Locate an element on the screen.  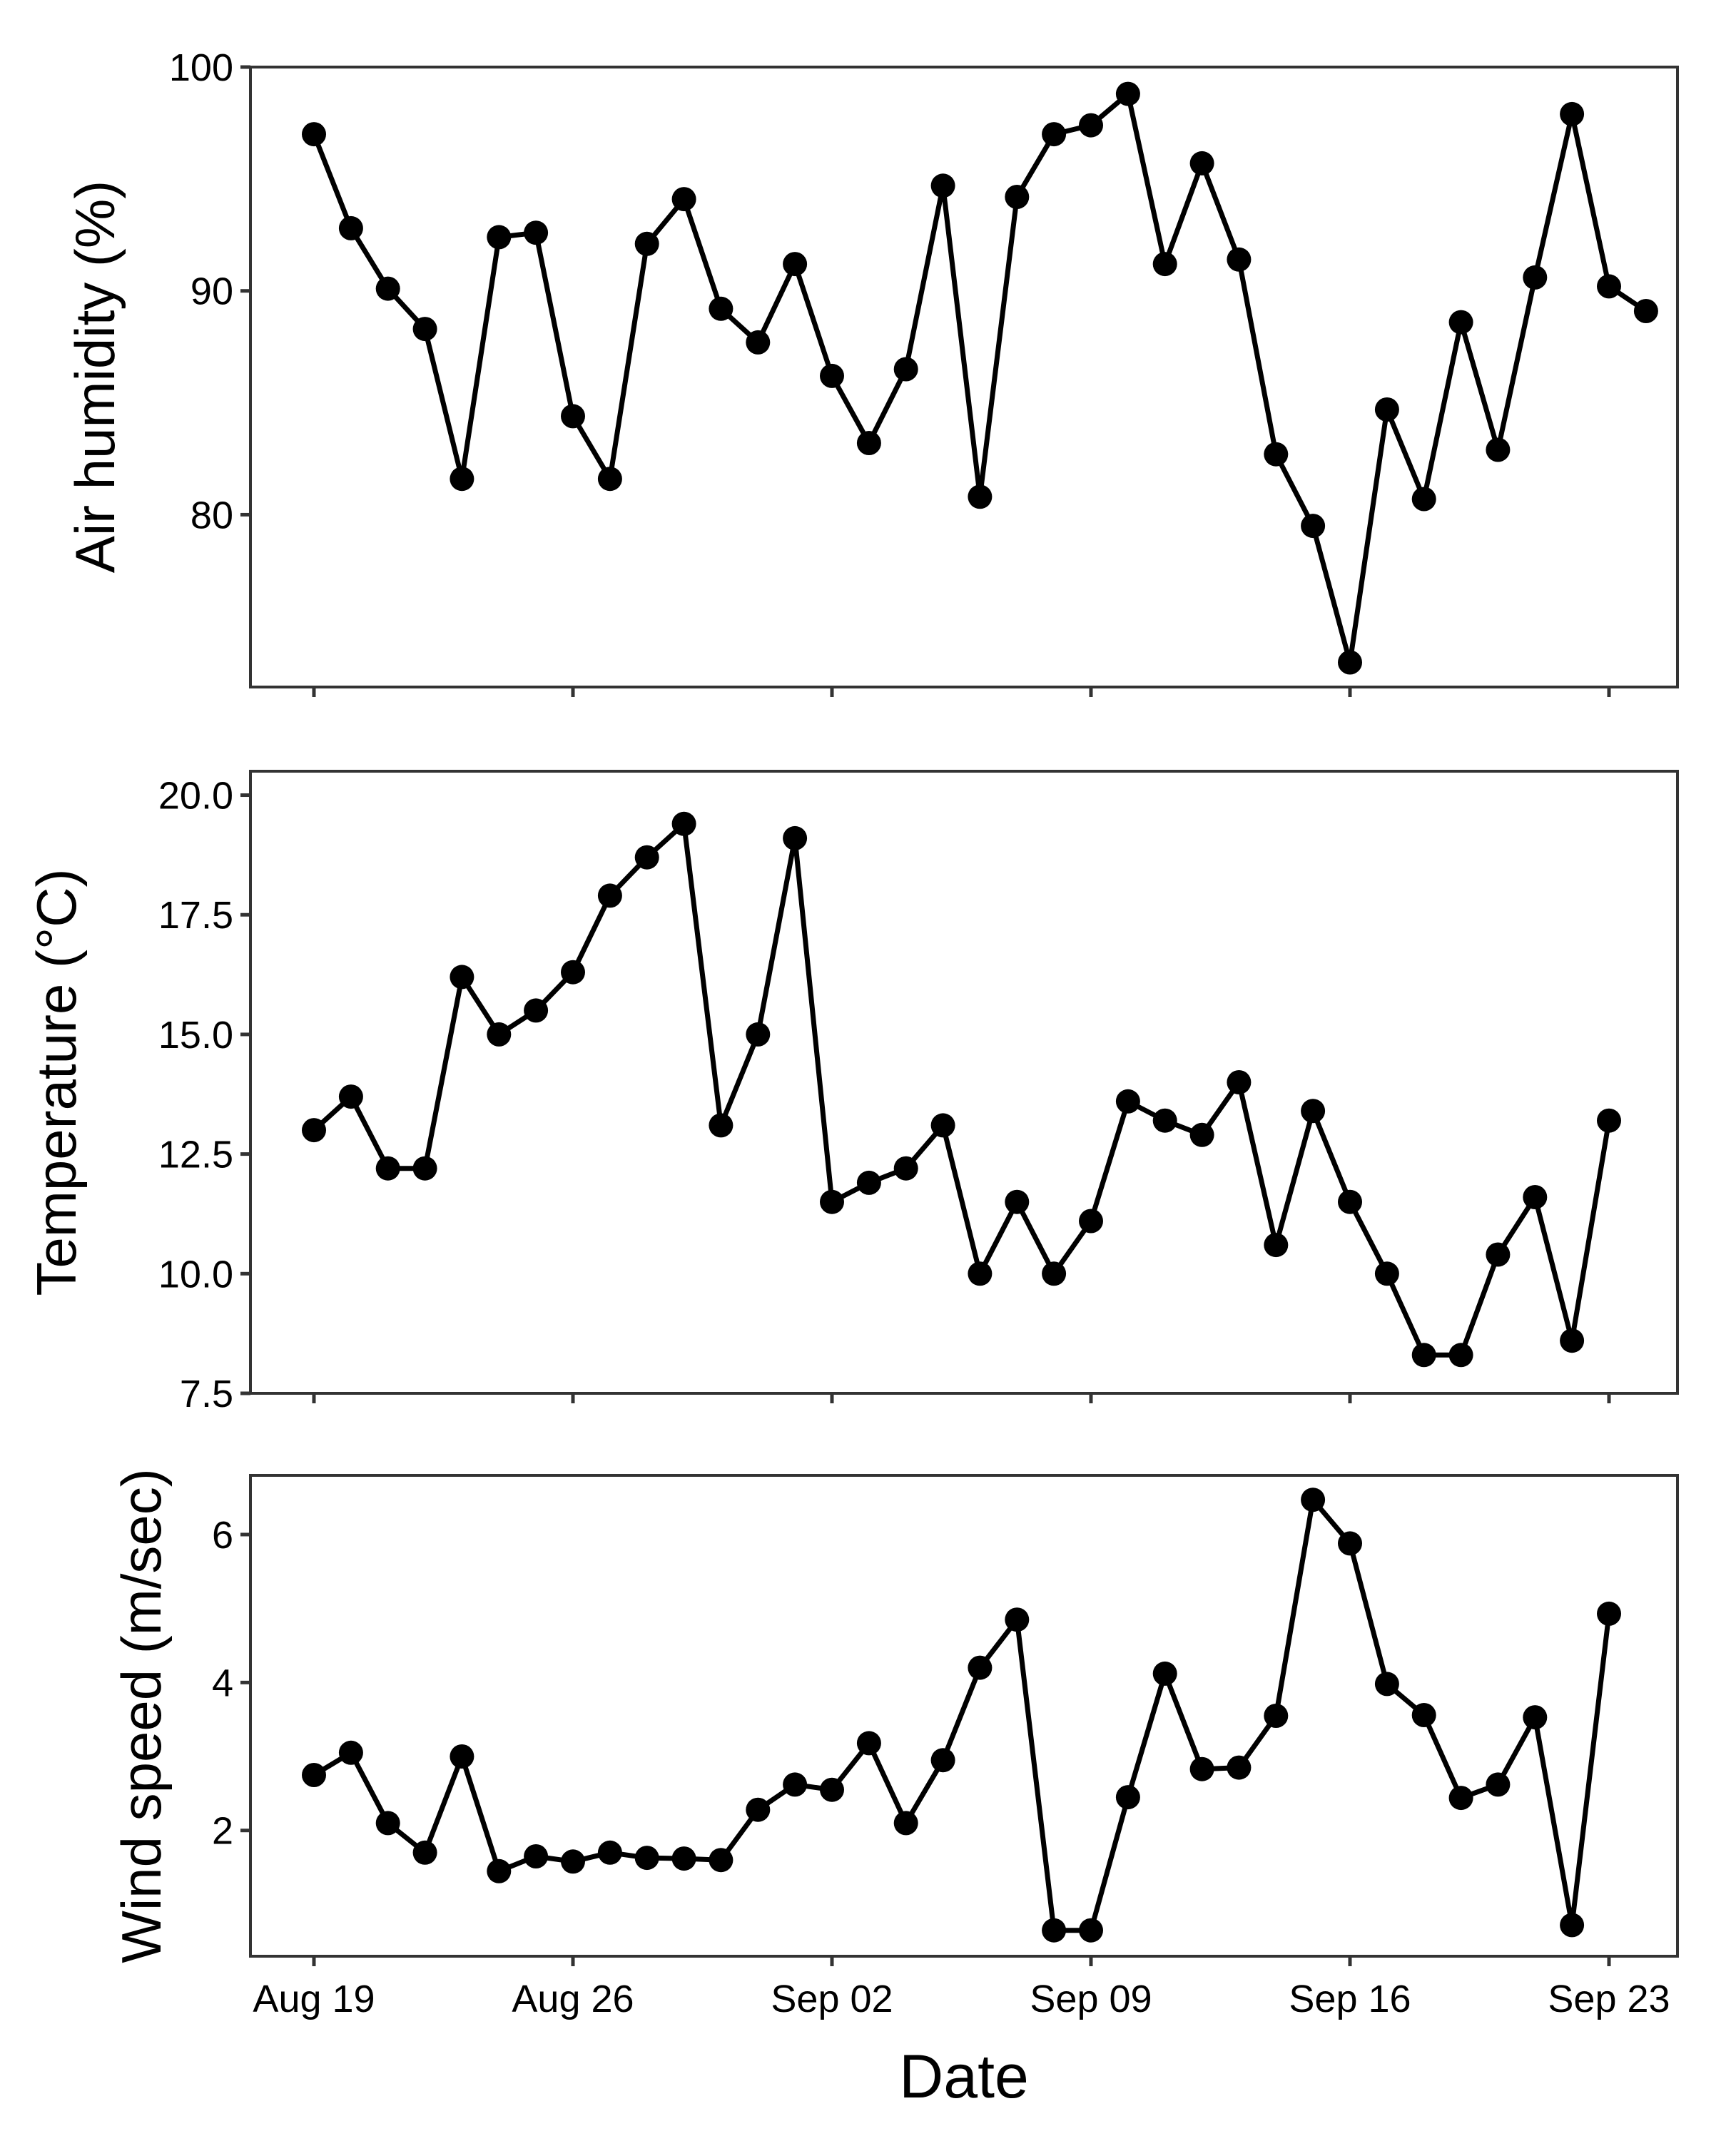
x-tick-label: Sep 16 is located at coordinates (1350, 1999).